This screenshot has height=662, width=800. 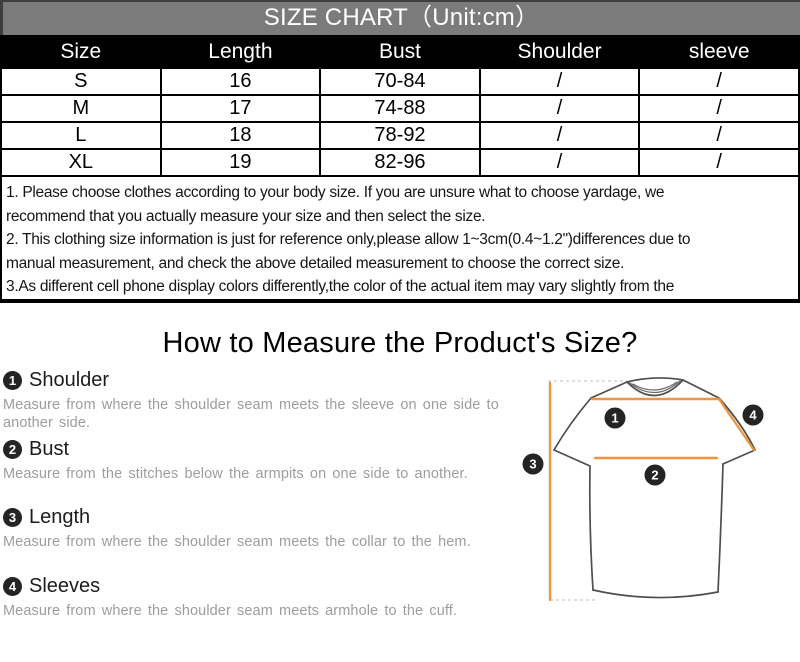 What do you see at coordinates (643, 489) in the screenshot?
I see `tshirt-diagram-icon: 1 2 3 4` at bounding box center [643, 489].